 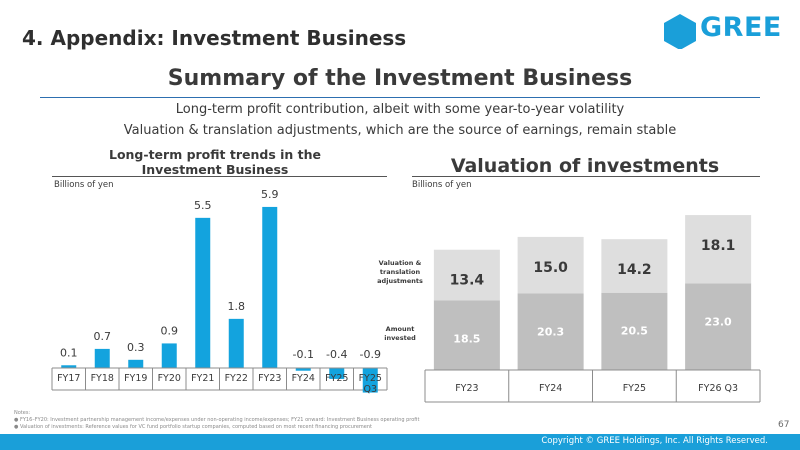 What do you see at coordinates (585, 166) in the screenshot?
I see `valuation-chart-title: Valuation of investments` at bounding box center [585, 166].